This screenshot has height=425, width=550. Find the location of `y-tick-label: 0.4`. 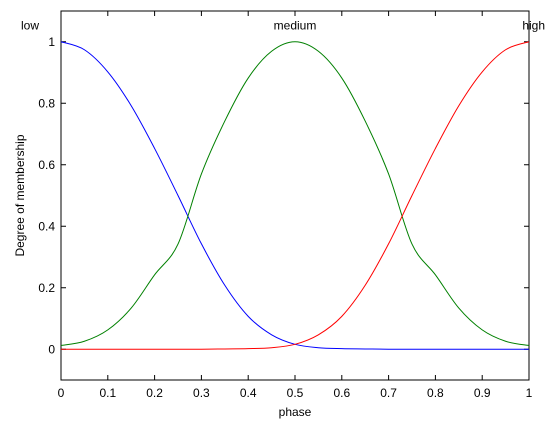

y-tick-label: 0.4 is located at coordinates (46, 226).